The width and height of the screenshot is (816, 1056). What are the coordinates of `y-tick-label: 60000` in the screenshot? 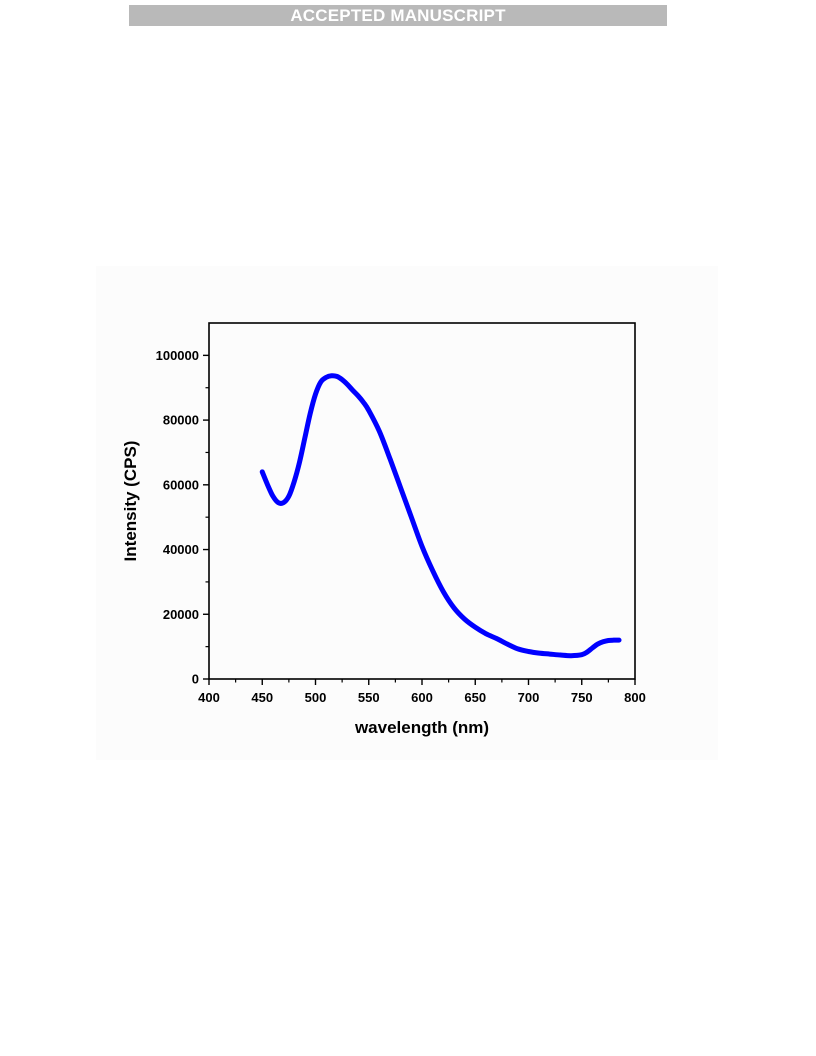 It's located at (181, 484).